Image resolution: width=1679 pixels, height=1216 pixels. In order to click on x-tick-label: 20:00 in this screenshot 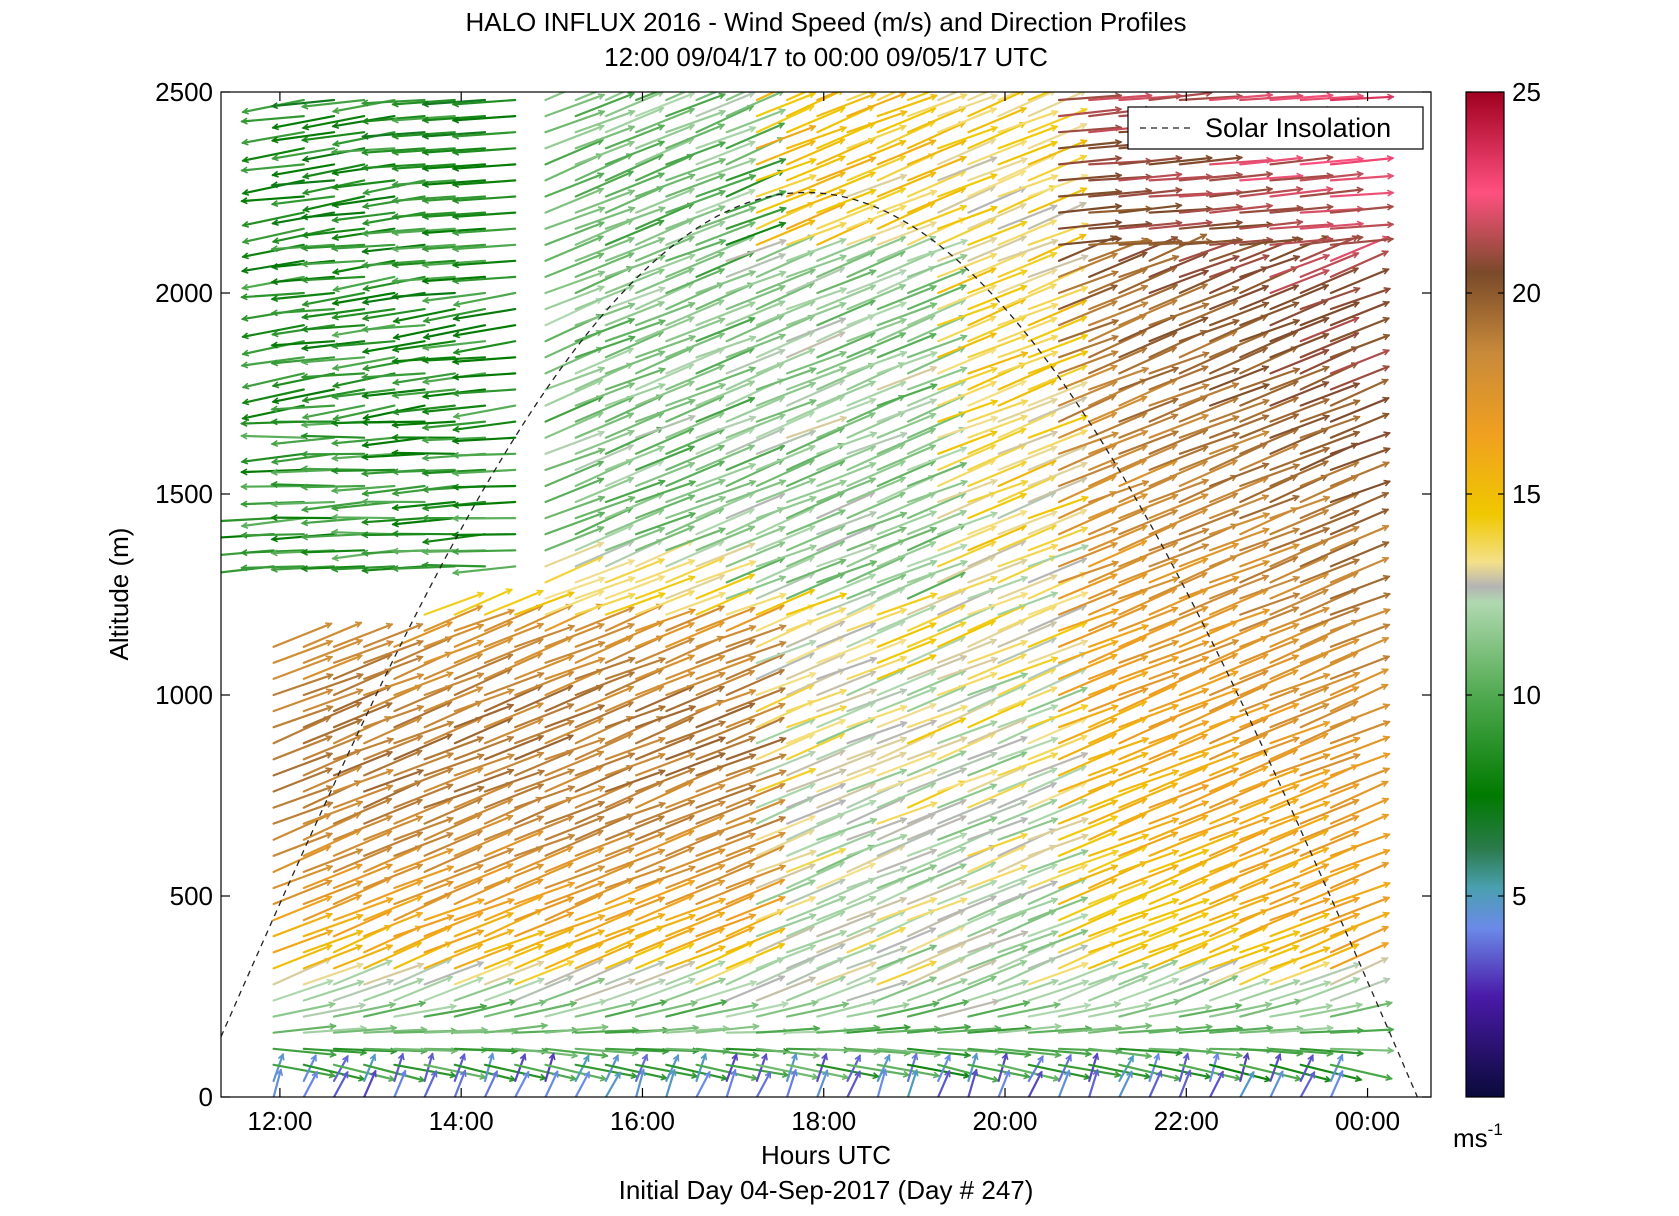, I will do `click(1004, 1121)`.